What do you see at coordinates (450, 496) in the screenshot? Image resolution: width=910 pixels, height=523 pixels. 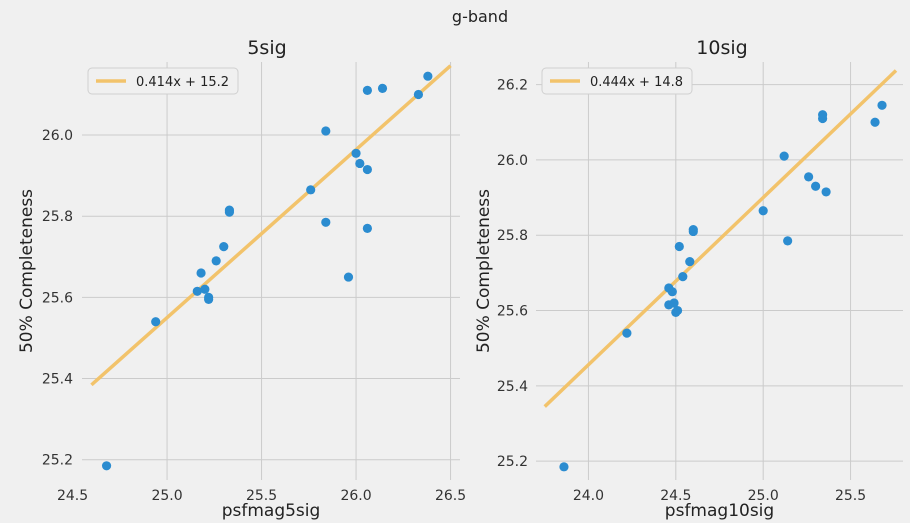 I see `x-tick-label: 26.5` at bounding box center [450, 496].